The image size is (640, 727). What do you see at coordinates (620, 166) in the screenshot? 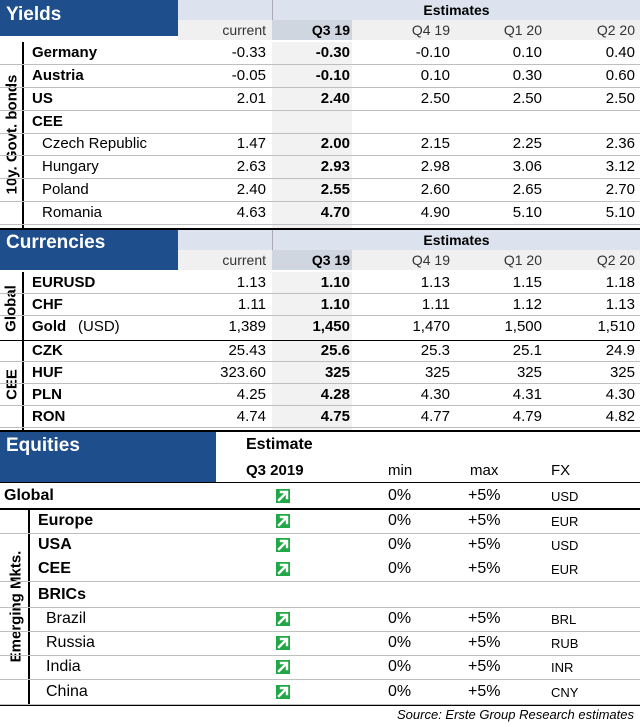
I see `yield-value: 3.12` at bounding box center [620, 166].